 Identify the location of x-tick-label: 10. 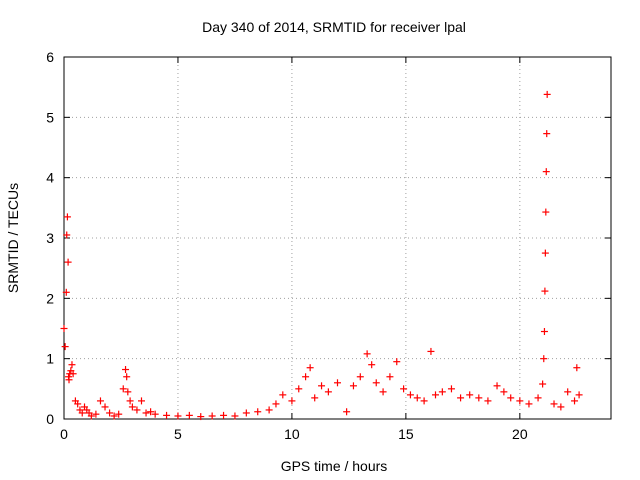
(292, 434).